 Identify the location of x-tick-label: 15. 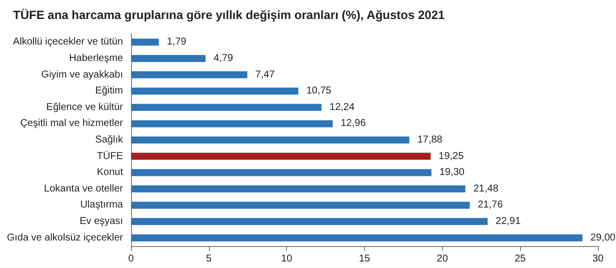
(364, 259).